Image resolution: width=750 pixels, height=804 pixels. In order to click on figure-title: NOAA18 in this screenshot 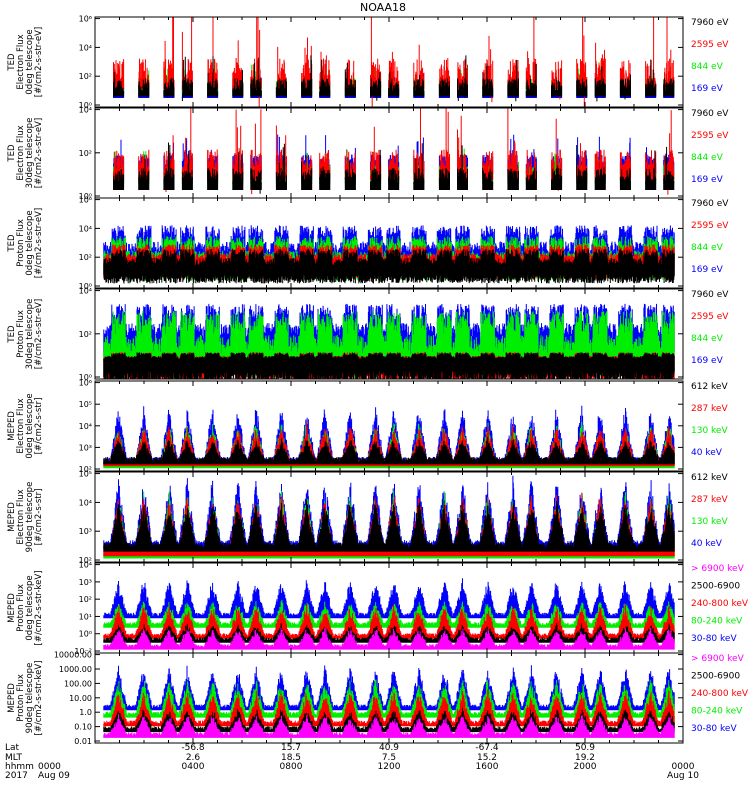, I will do `click(383, 7)`.